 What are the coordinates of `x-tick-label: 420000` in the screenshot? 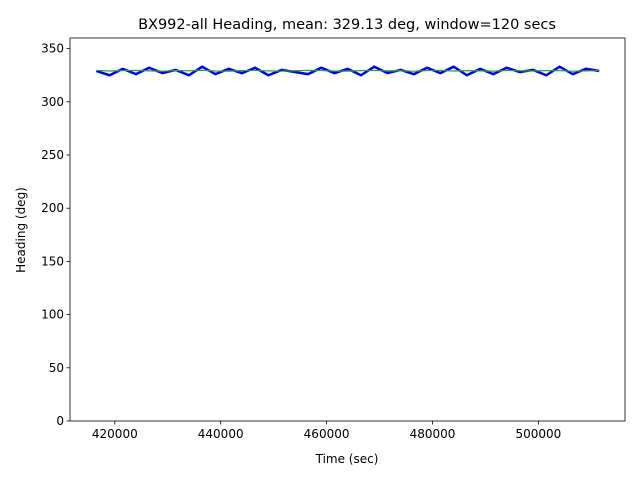 It's located at (115, 434).